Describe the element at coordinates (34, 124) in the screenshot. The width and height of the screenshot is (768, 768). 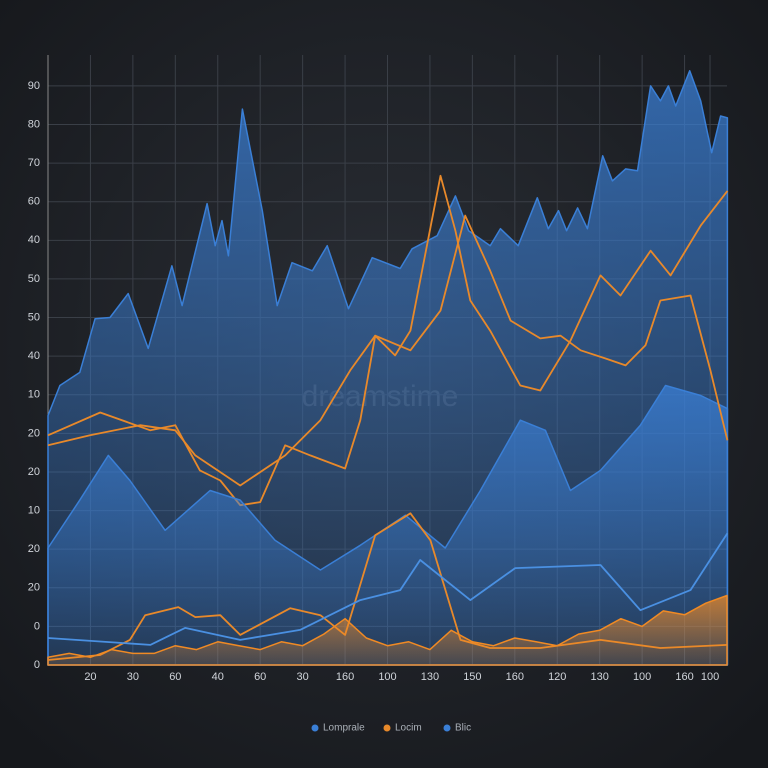
I see `y-tick-label: 80` at that location.